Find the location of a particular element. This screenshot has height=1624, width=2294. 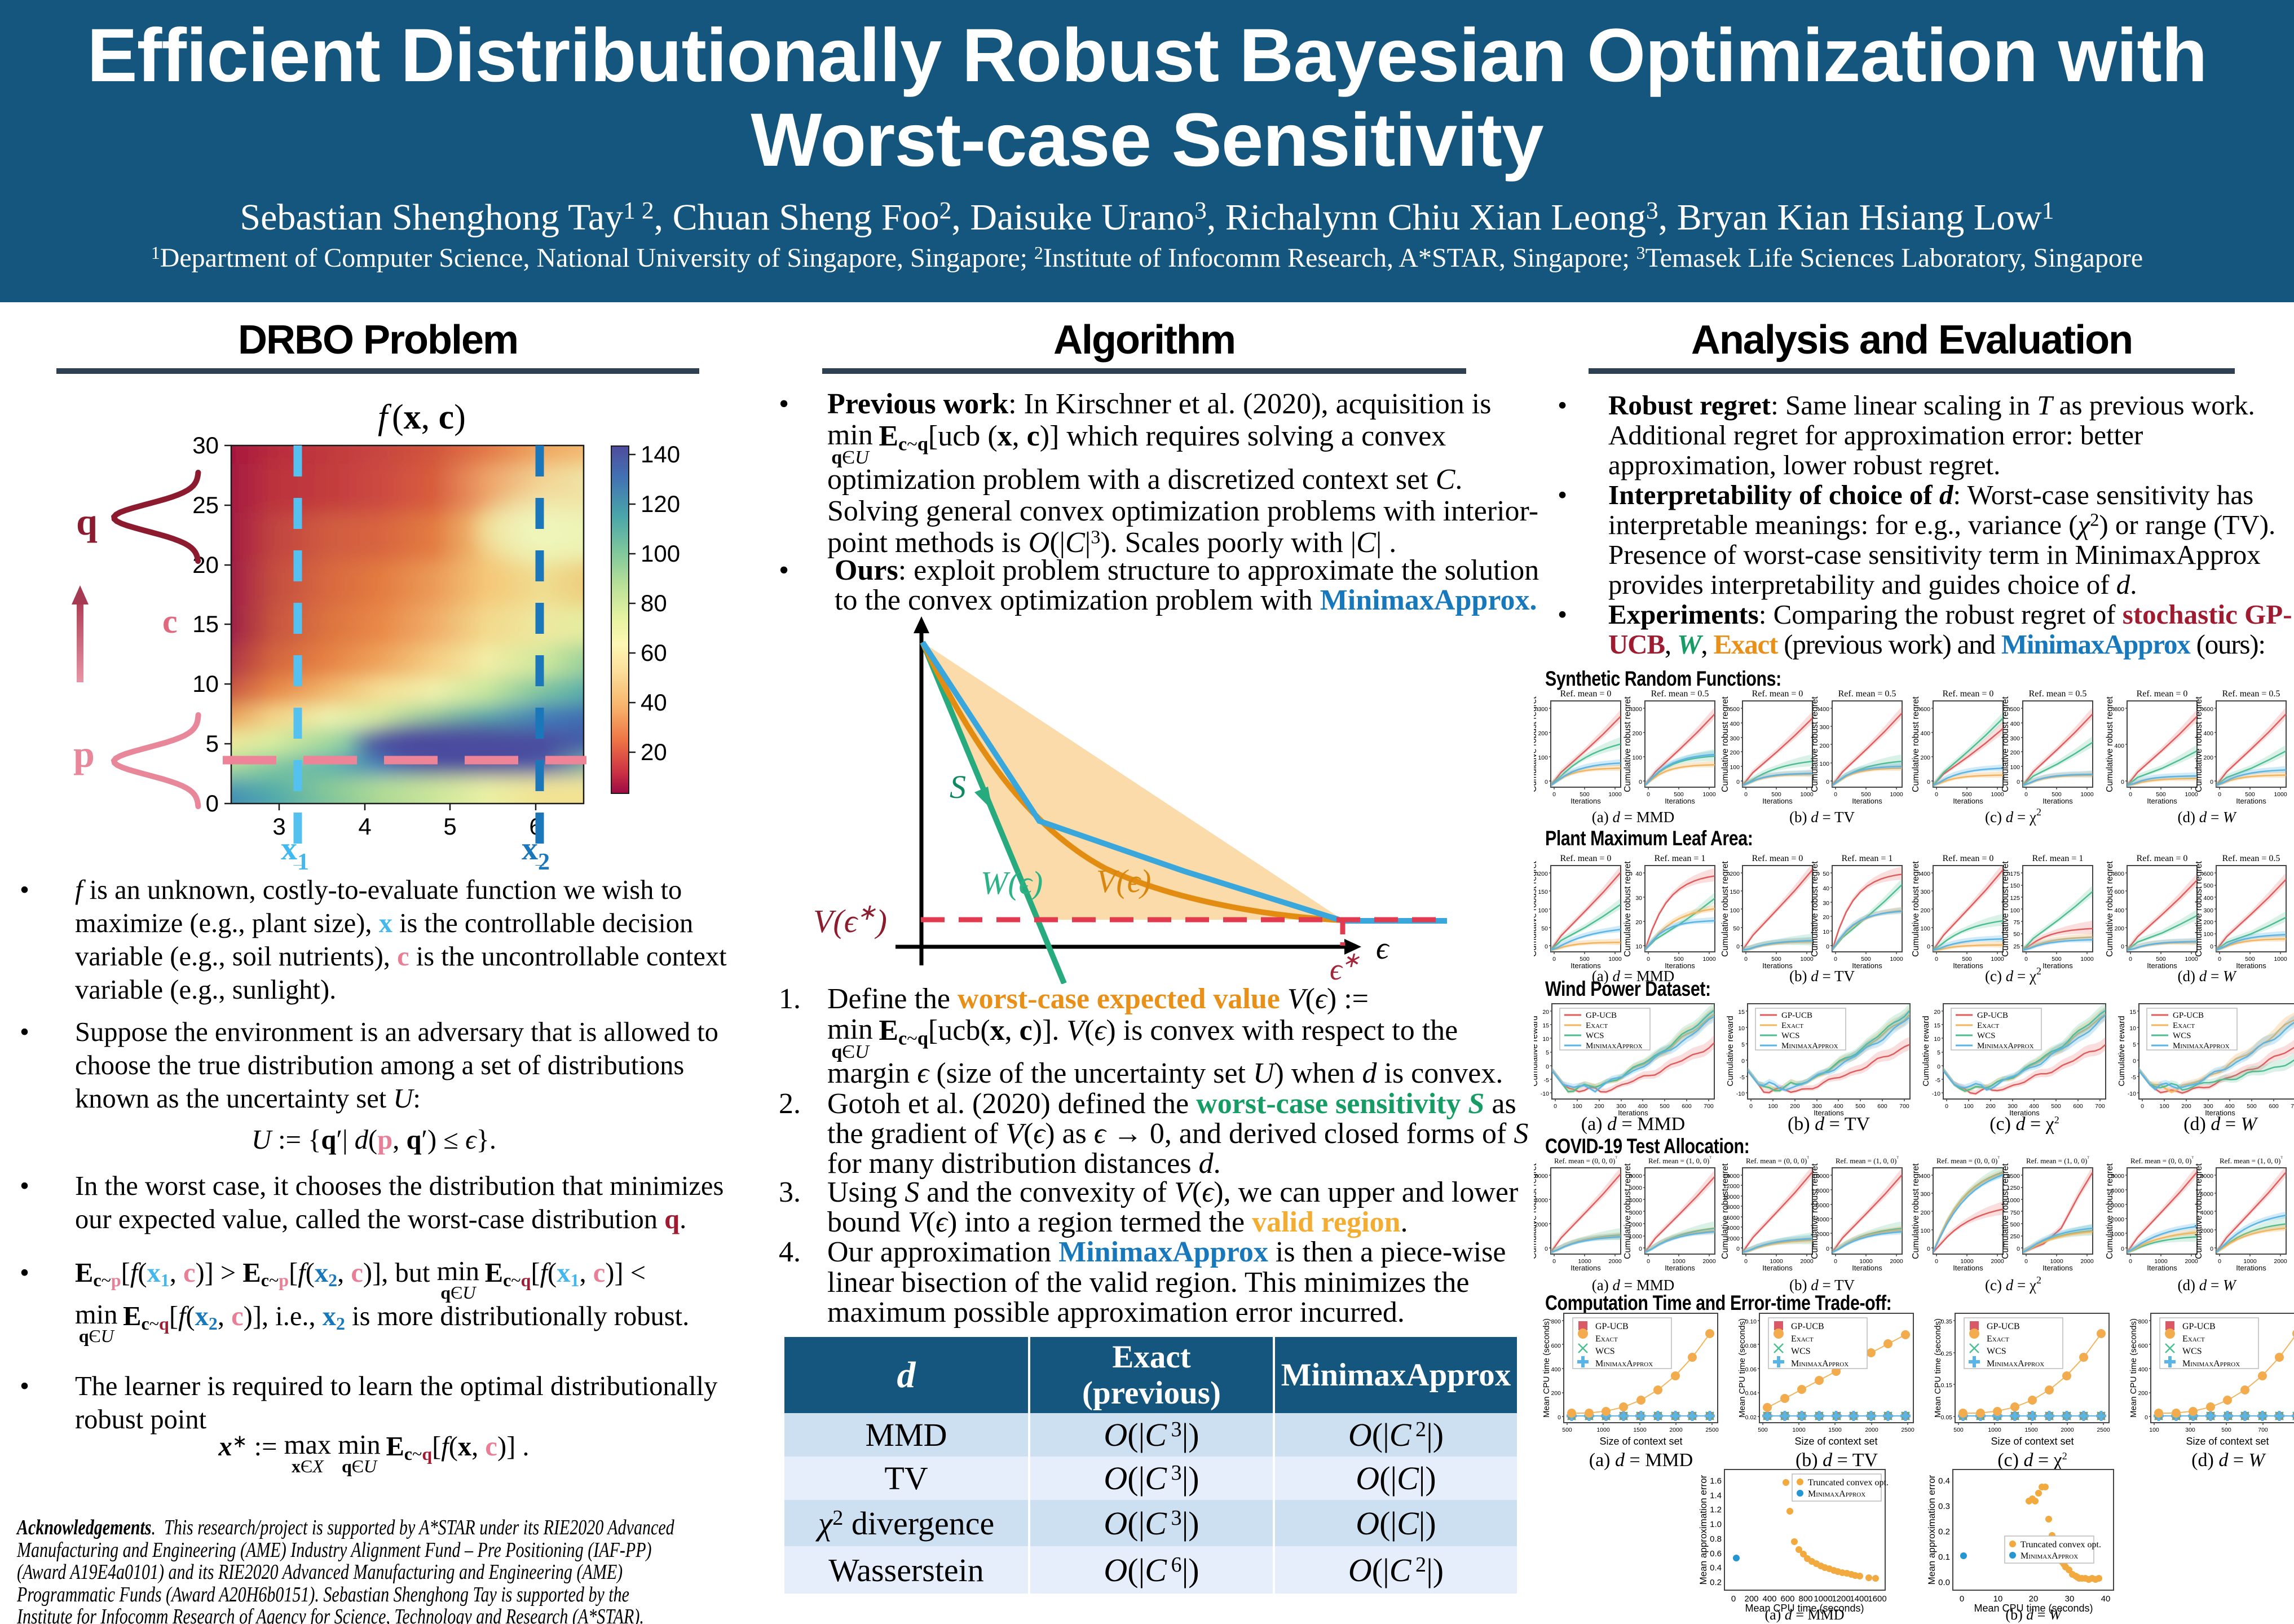

svg-text: 10 is located at coordinates (206, 683).